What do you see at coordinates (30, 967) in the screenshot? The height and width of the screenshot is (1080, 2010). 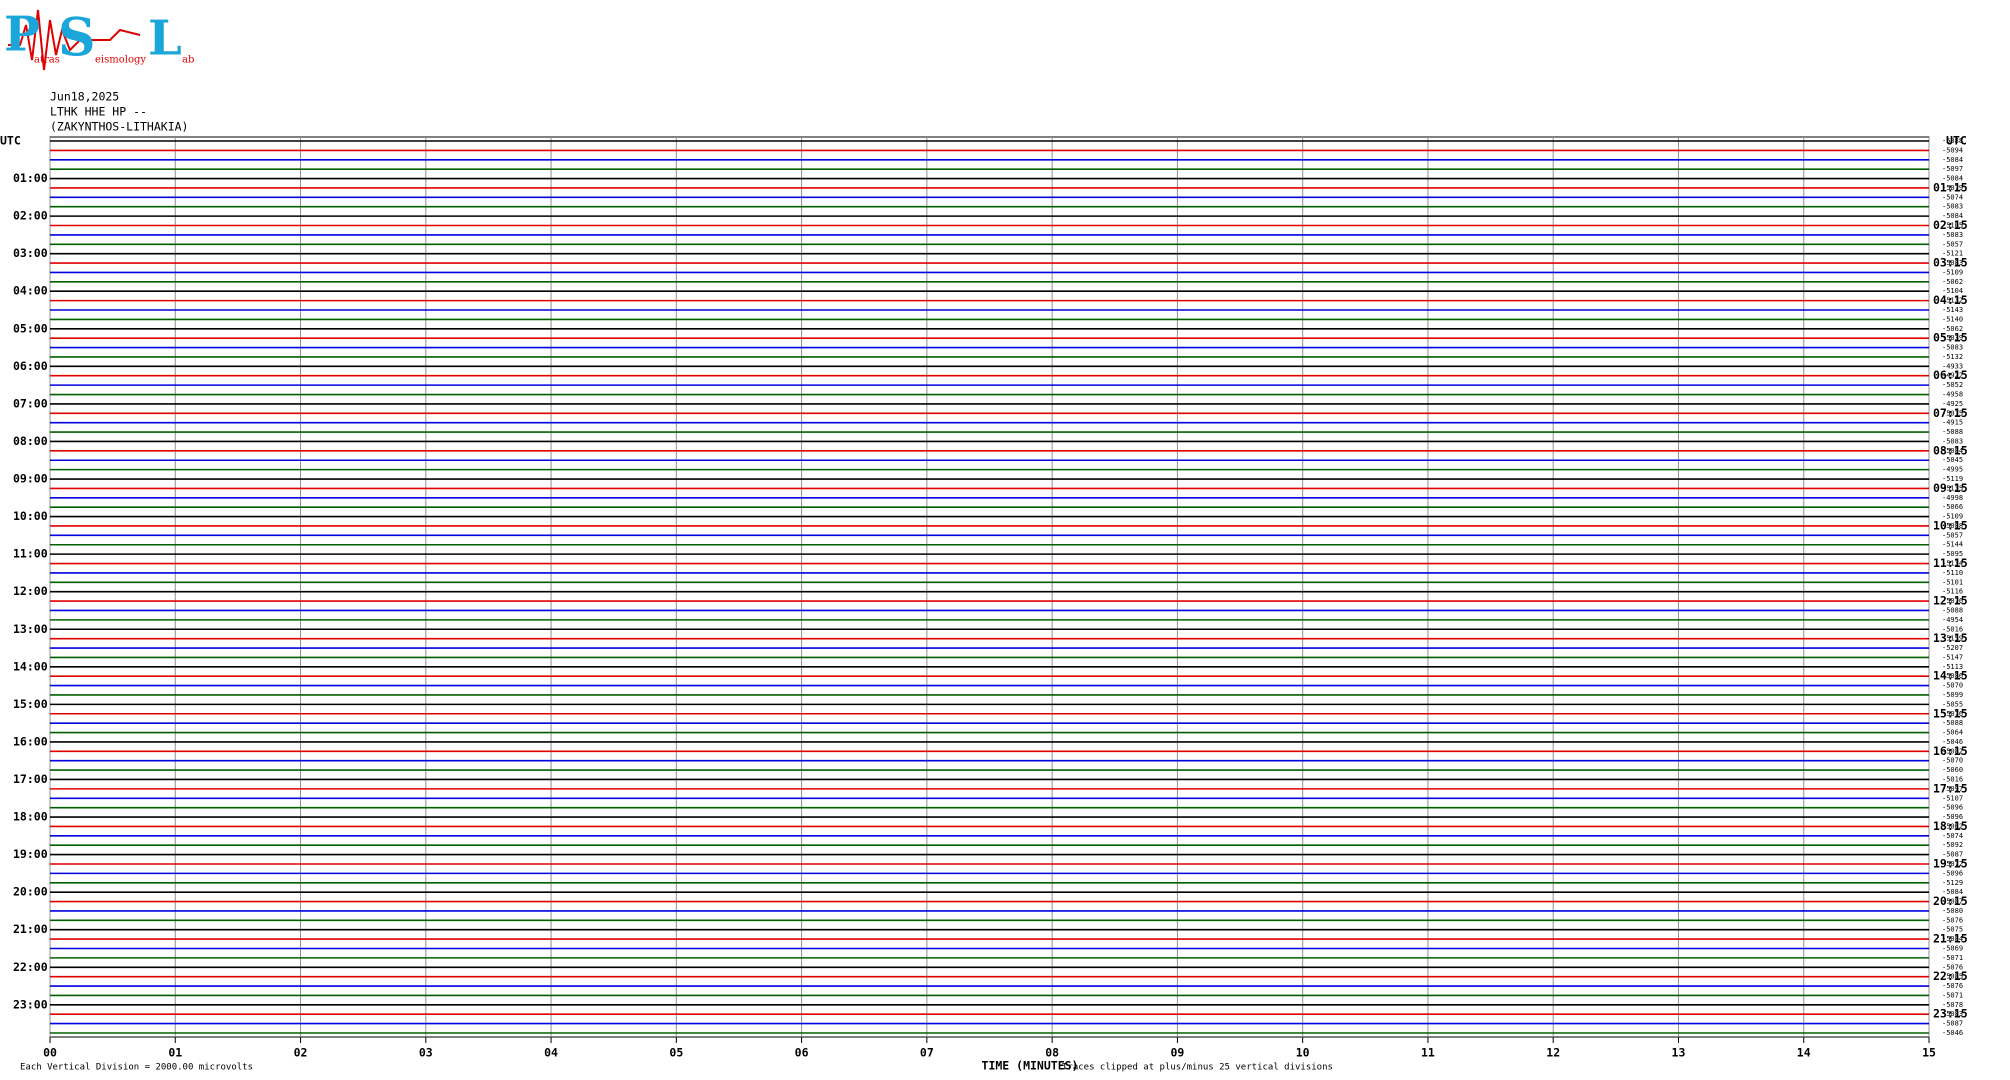 I see `left-time-label: 22:00` at bounding box center [30, 967].